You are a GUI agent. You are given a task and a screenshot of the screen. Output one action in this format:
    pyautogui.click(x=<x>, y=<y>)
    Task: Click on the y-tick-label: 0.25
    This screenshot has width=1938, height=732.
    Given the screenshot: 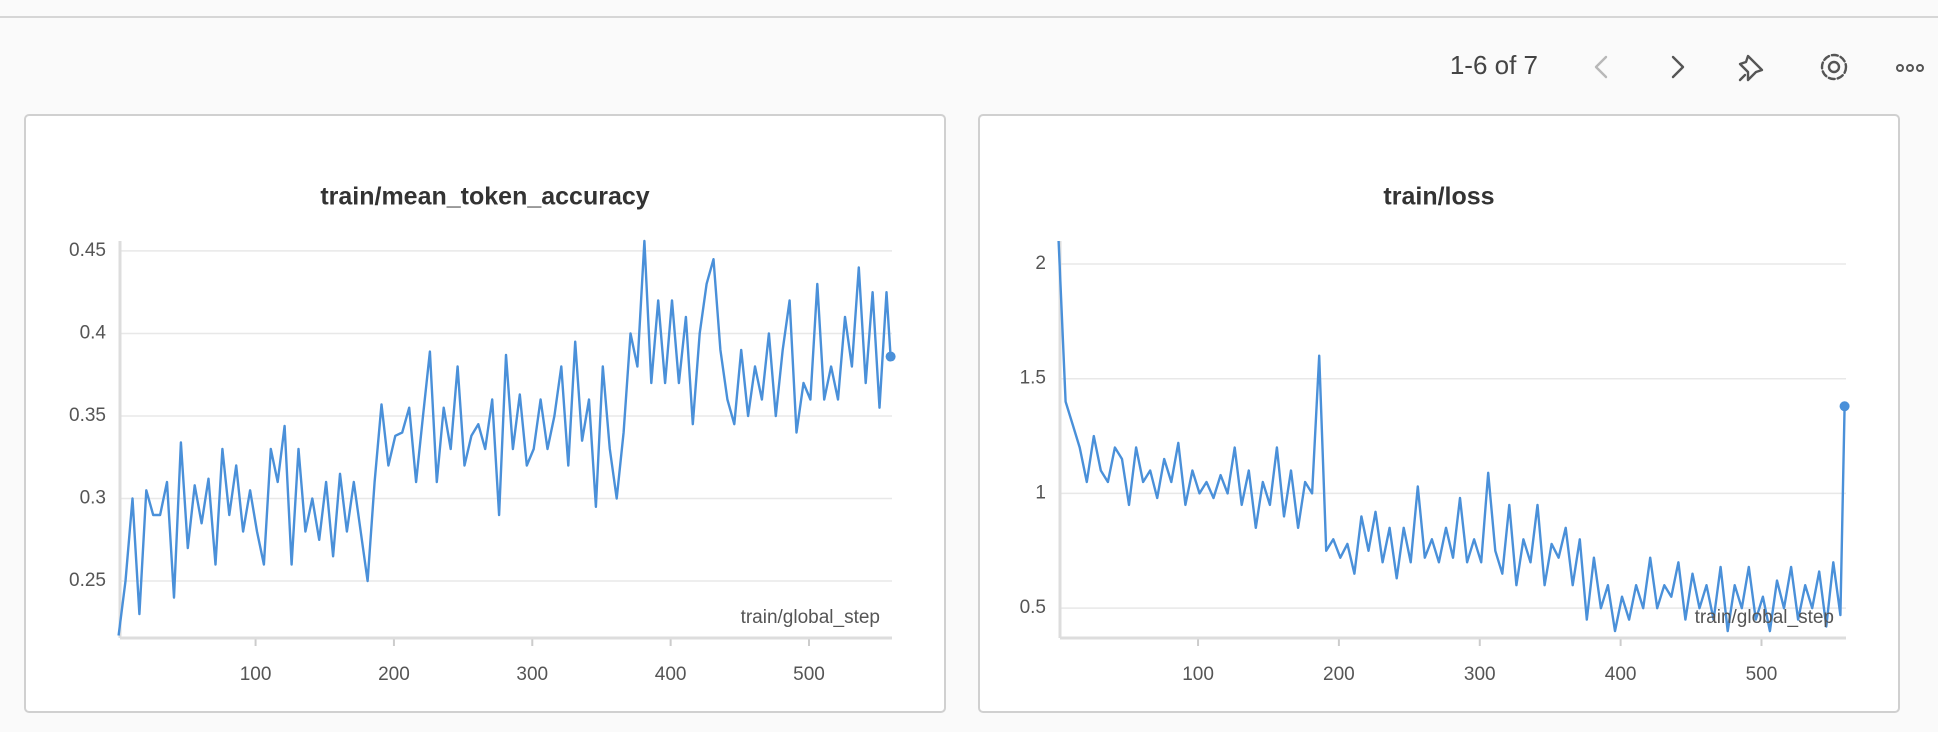 What is the action you would take?
    pyautogui.click(x=87, y=580)
    